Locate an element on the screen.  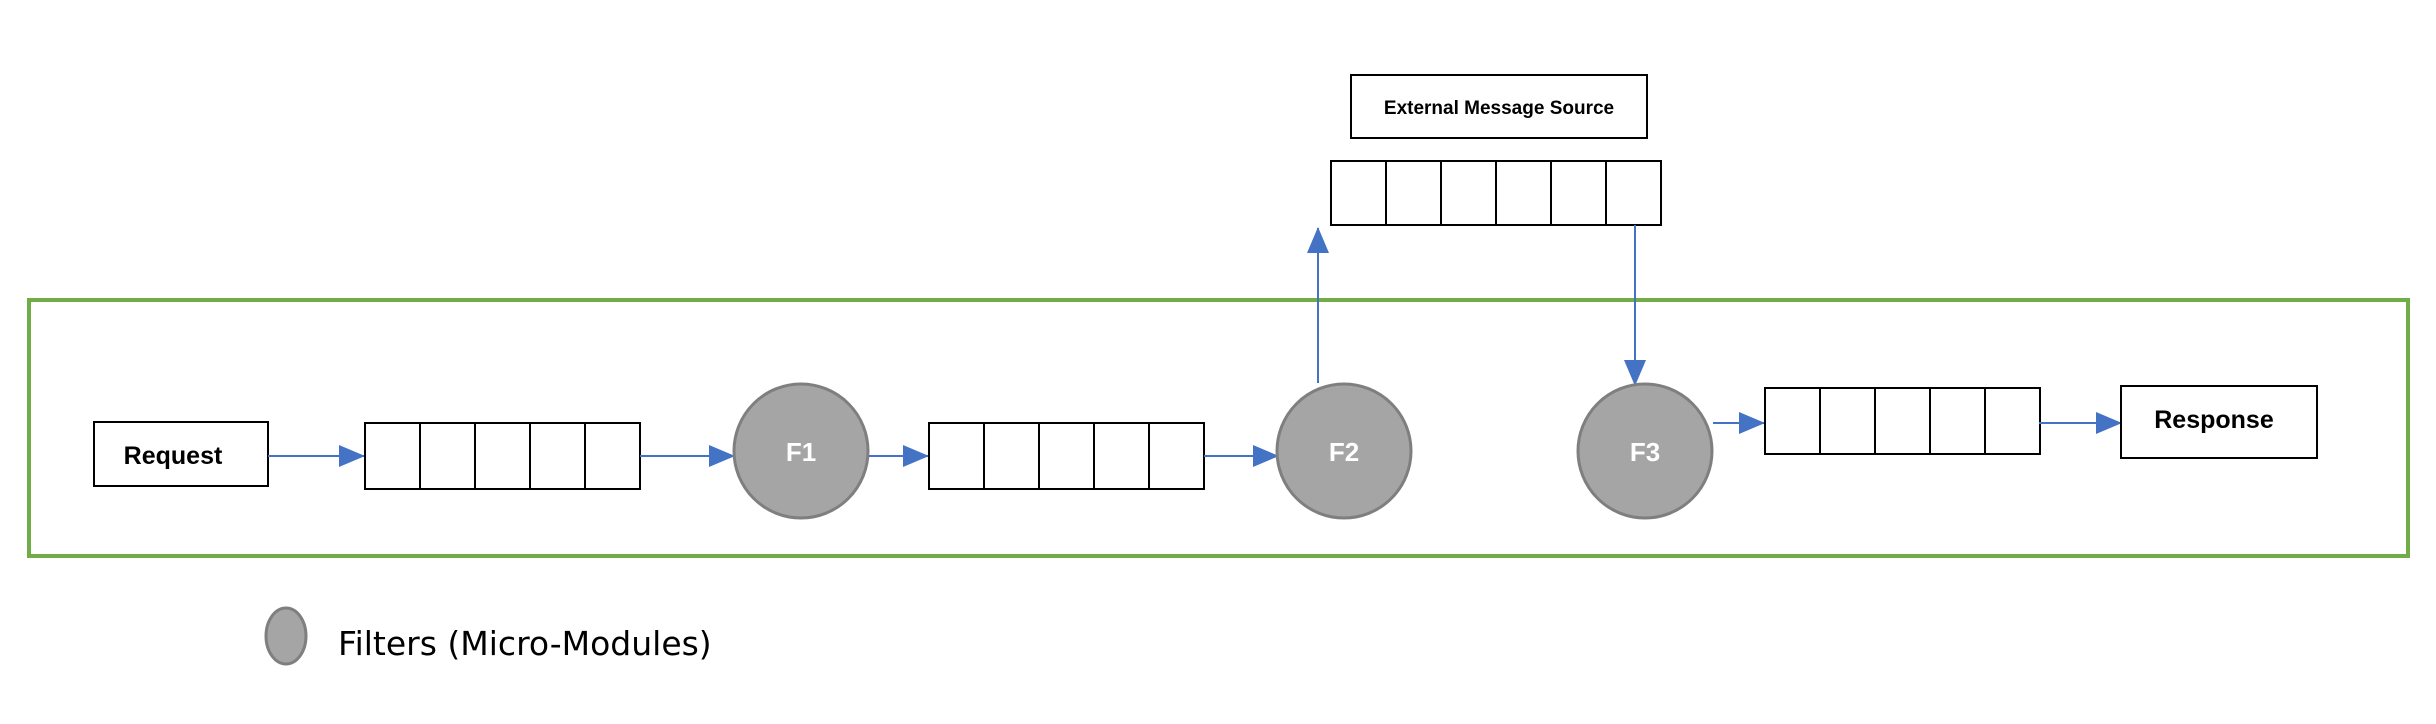
filter-f3-label: F3 is located at coordinates (1645, 452).